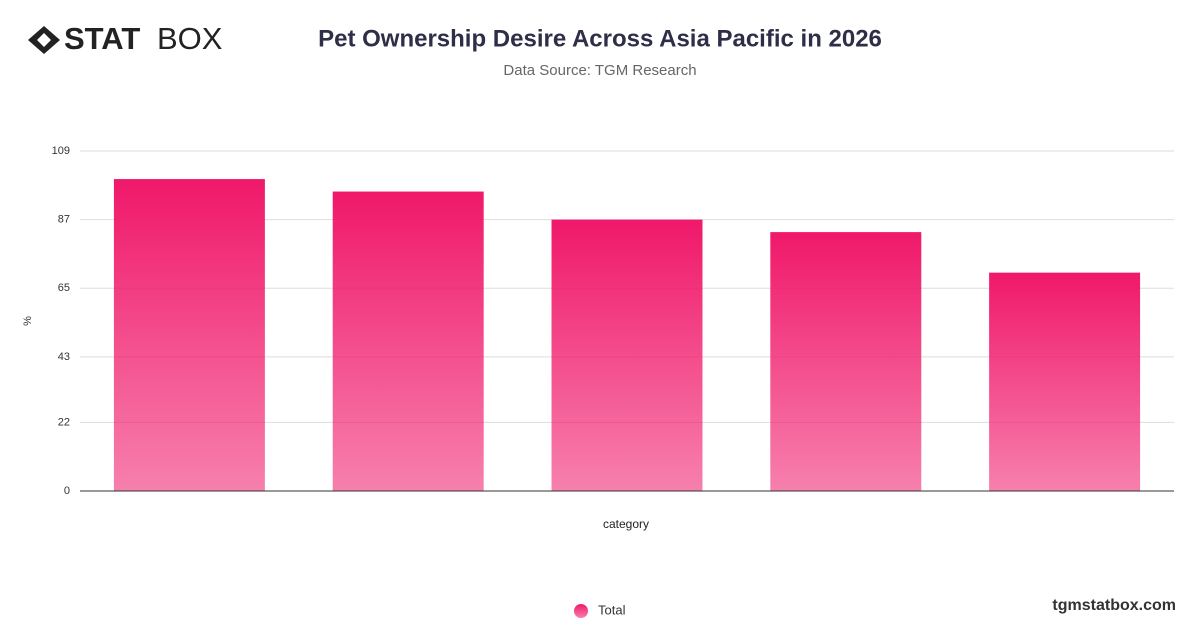 The height and width of the screenshot is (628, 1200). I want to click on brand-light: BOX, so click(190, 38).